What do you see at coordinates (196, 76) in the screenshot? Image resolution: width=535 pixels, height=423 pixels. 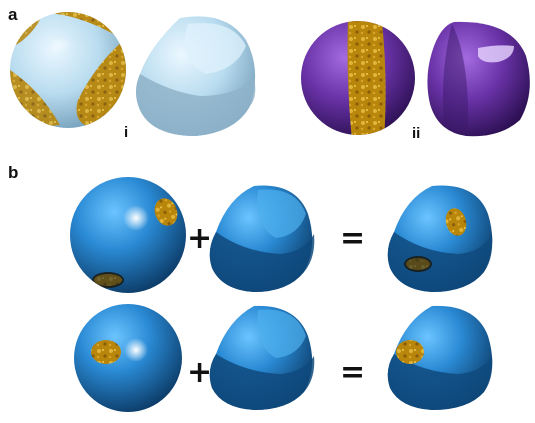 I see `pale-rounded-cube-shape` at bounding box center [196, 76].